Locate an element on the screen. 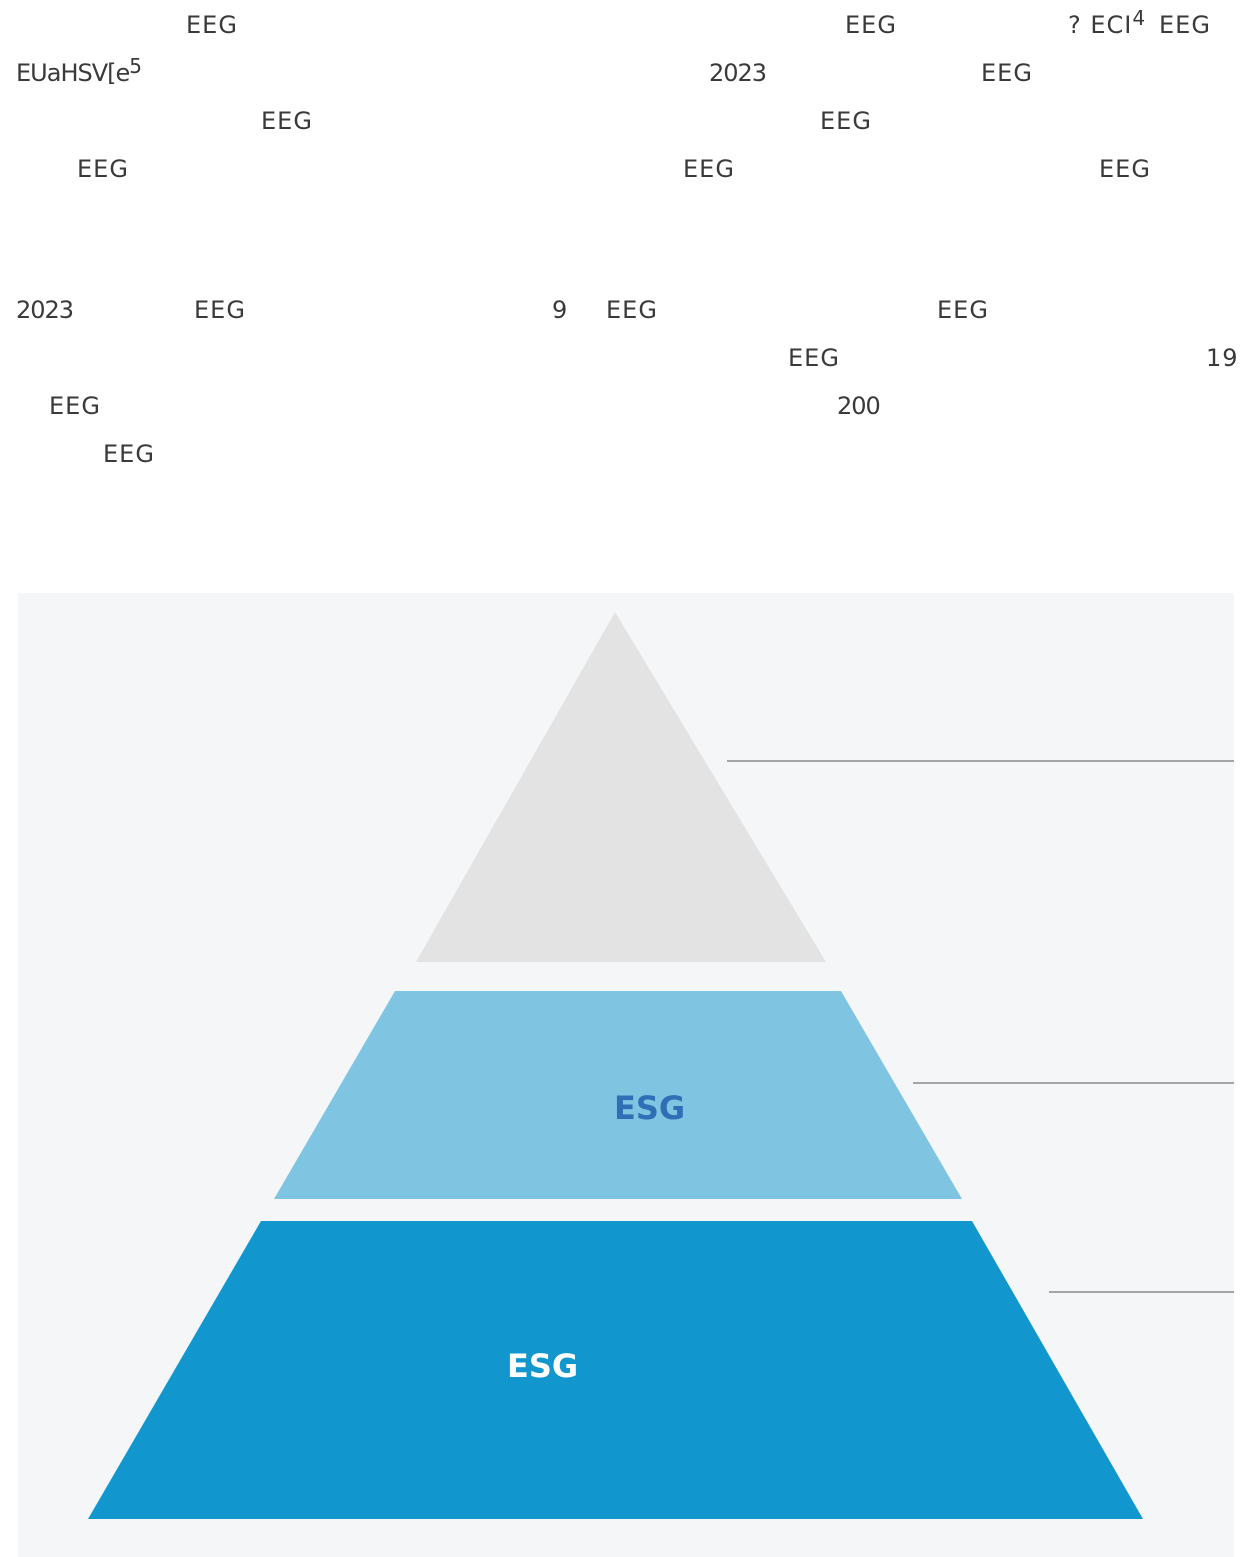  euahsv-text: EUaHSV[e is located at coordinates (73, 73).